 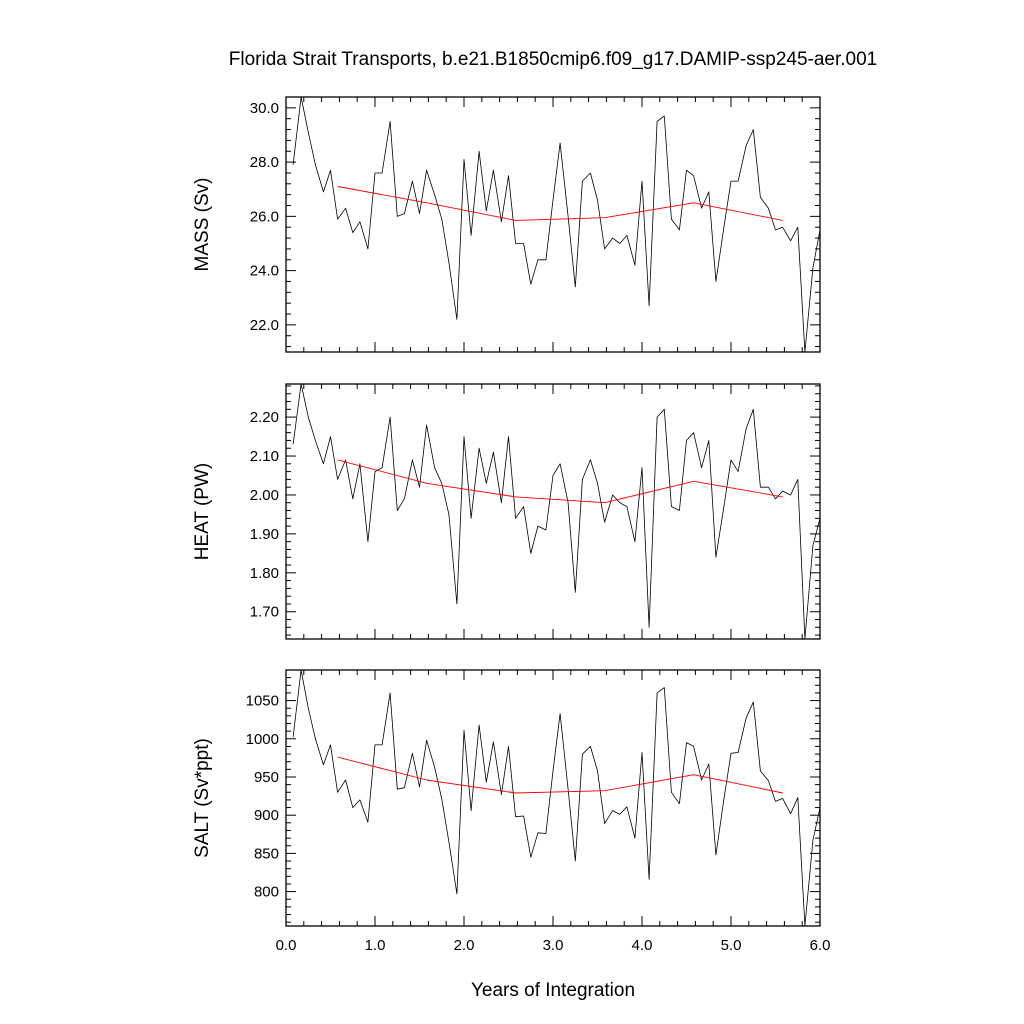 I want to click on y-tick-label: 1000, so click(x=262, y=739).